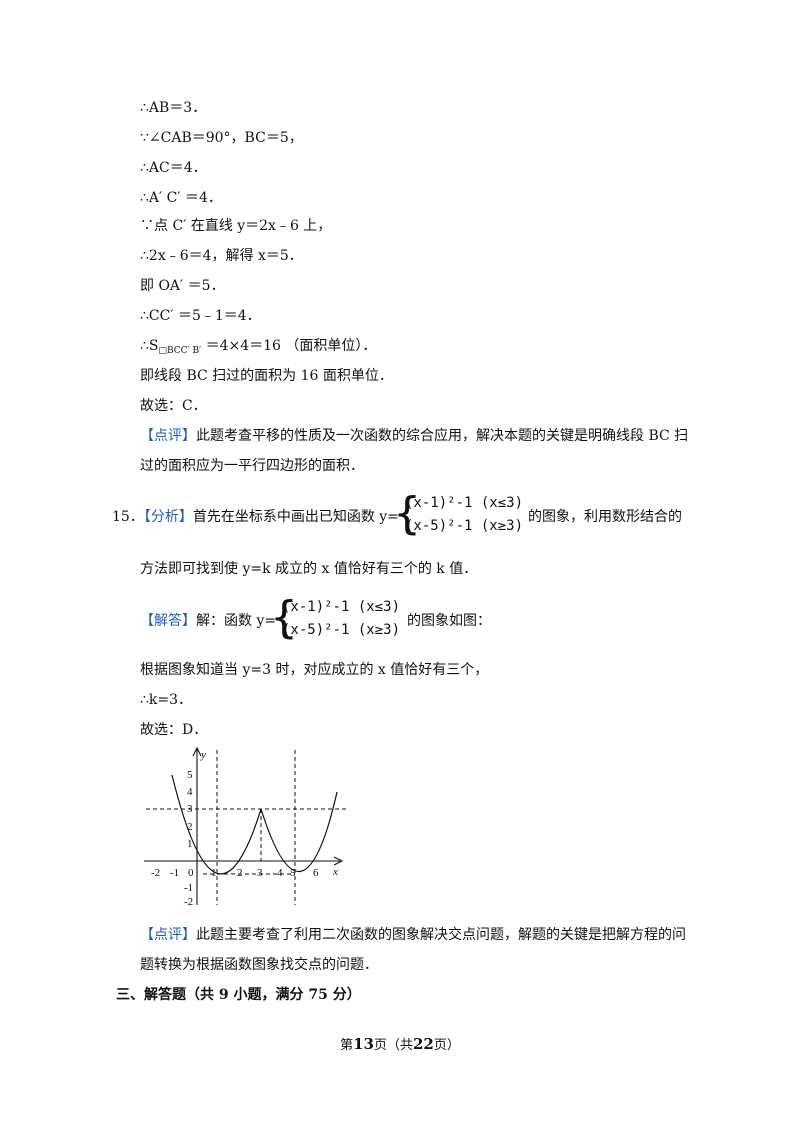 The height and width of the screenshot is (1132, 800). What do you see at coordinates (203, 755) in the screenshot?
I see `y-axis-label: y` at bounding box center [203, 755].